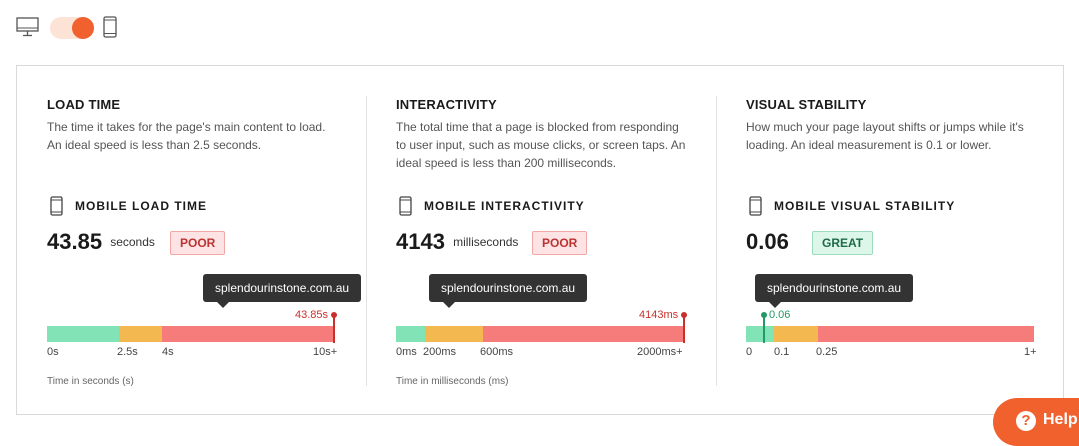 This screenshot has width=1079, height=446. What do you see at coordinates (684, 315) in the screenshot?
I see `interactivity-marker-dot` at bounding box center [684, 315].